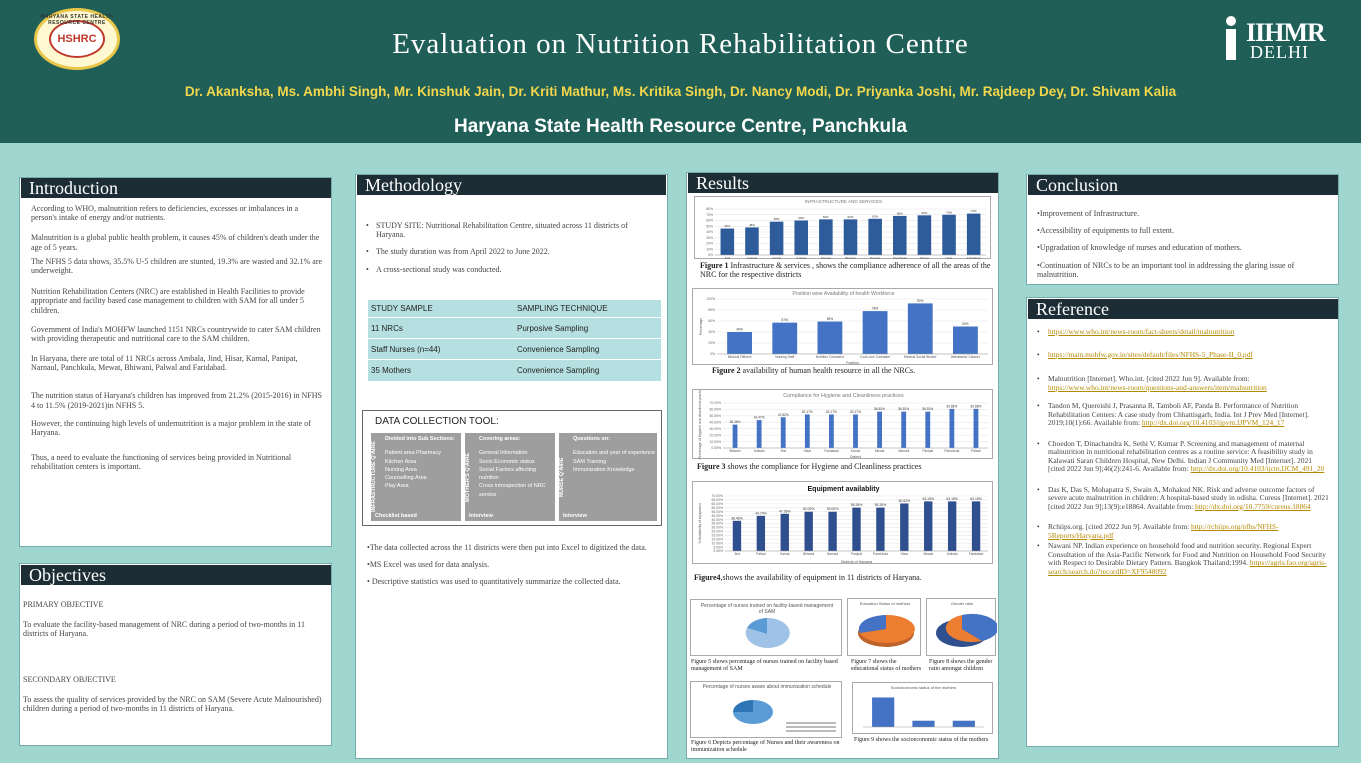 The width and height of the screenshot is (1361, 763). I want to click on data-label: 60.86%, so click(951, 406).